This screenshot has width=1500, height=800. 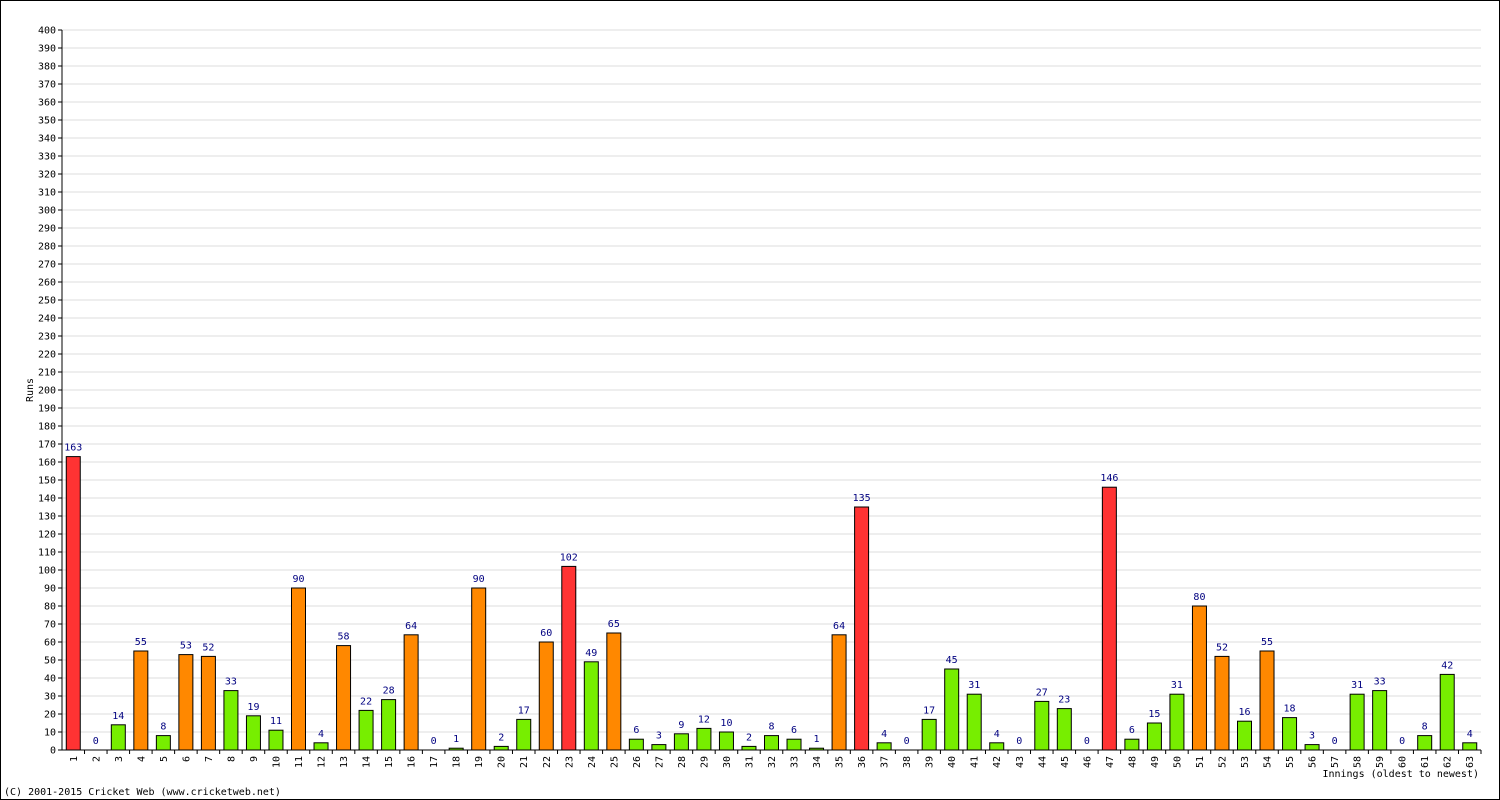 What do you see at coordinates (50, 661) in the screenshot?
I see `y-tick-label: 50` at bounding box center [50, 661].